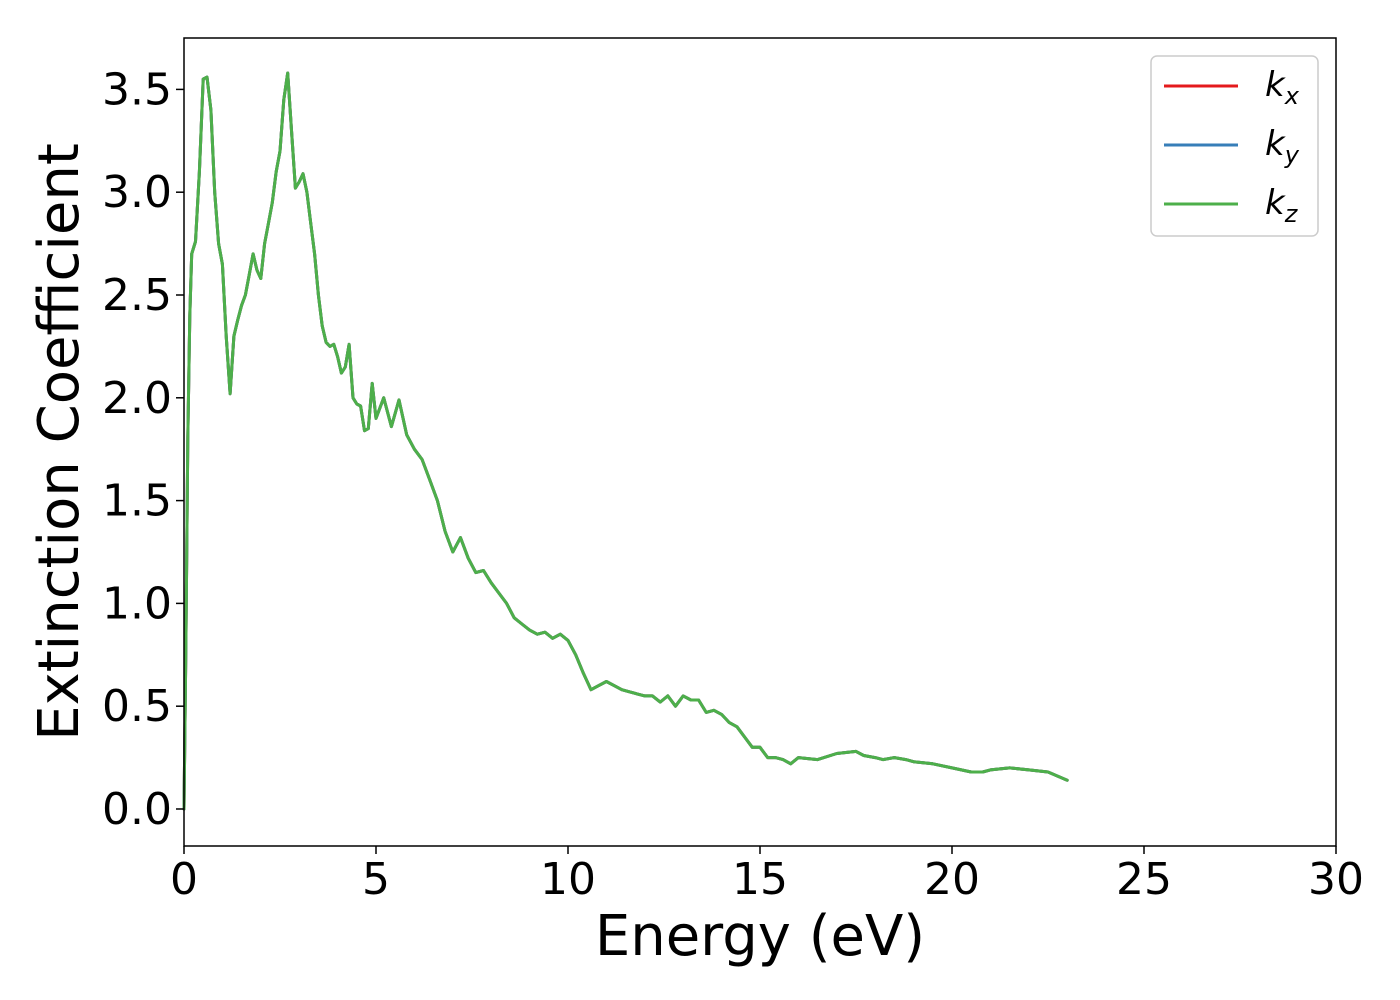 The width and height of the screenshot is (1400, 1000). I want to click on x-tick-label: 5, so click(376, 879).